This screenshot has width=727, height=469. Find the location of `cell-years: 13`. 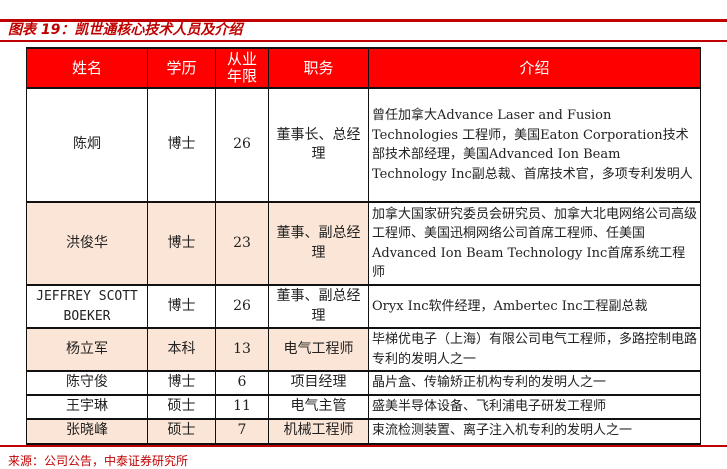

cell-years: 13 is located at coordinates (242, 349).